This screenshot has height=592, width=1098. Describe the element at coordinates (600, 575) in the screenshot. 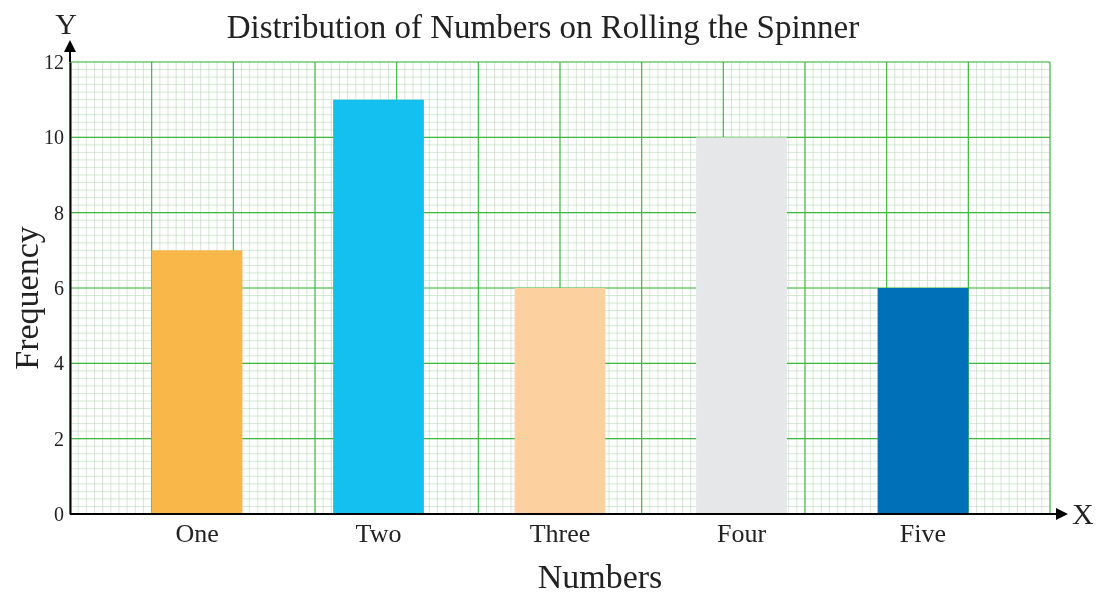

I see `x-axis-title: Numbers` at that location.